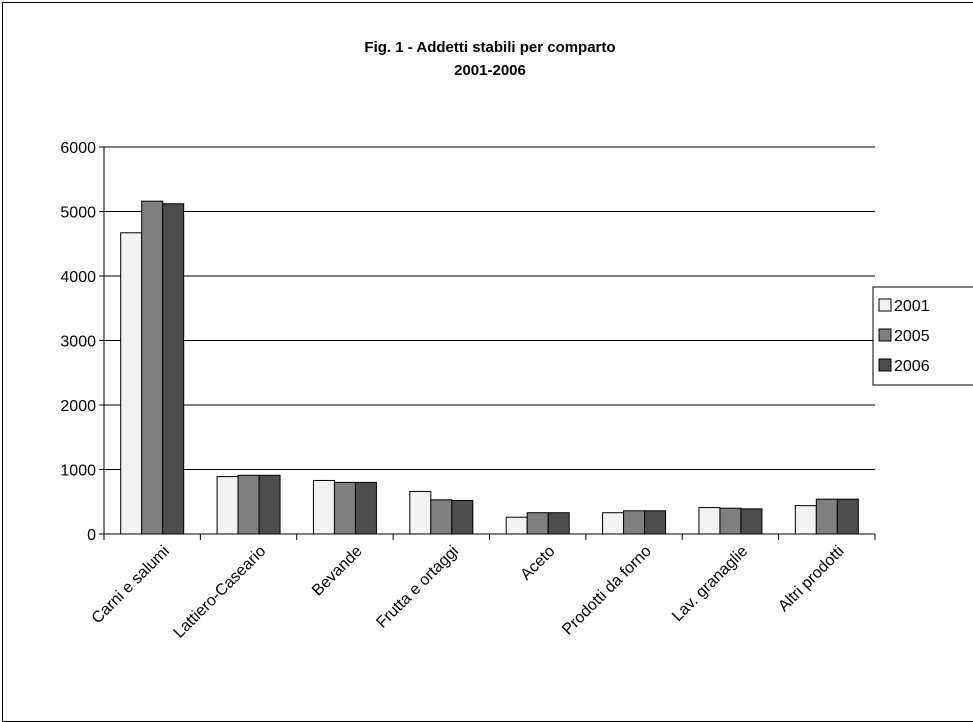 The image size is (973, 722). Describe the element at coordinates (811, 579) in the screenshot. I see `x-tick-label: Altri prodotti` at that location.